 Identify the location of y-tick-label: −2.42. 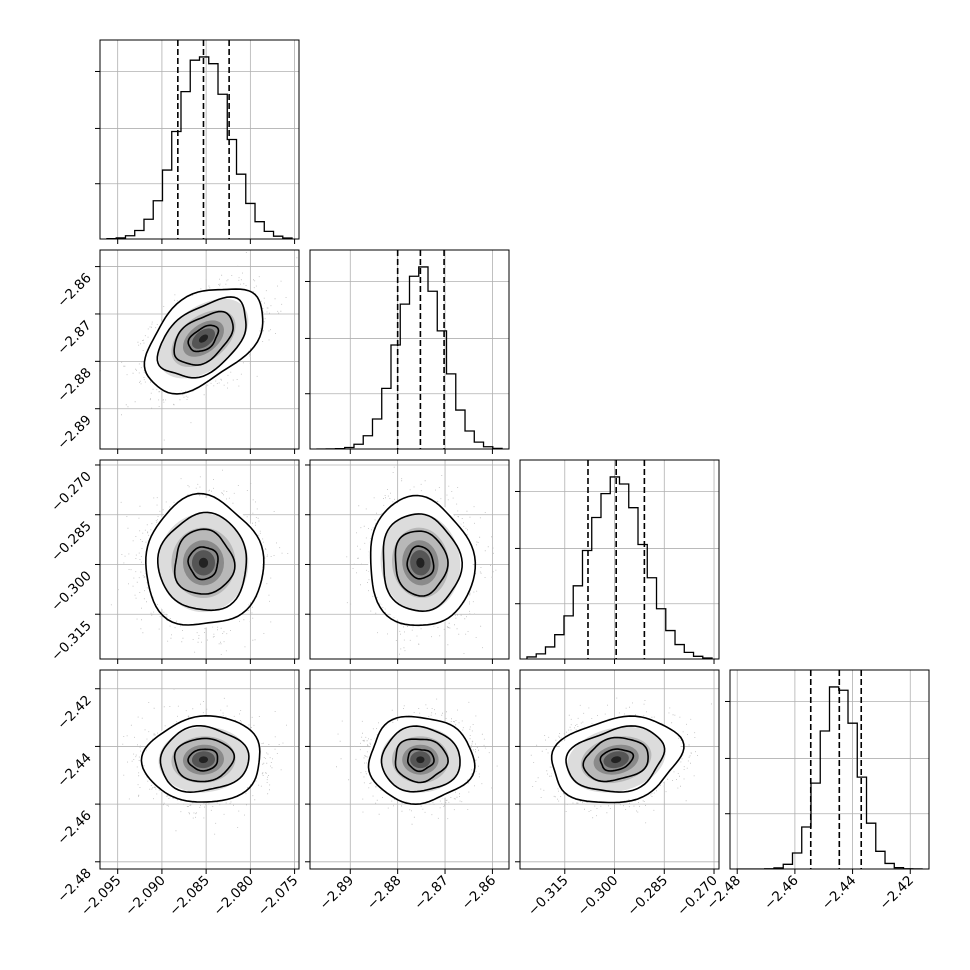
(74, 712).